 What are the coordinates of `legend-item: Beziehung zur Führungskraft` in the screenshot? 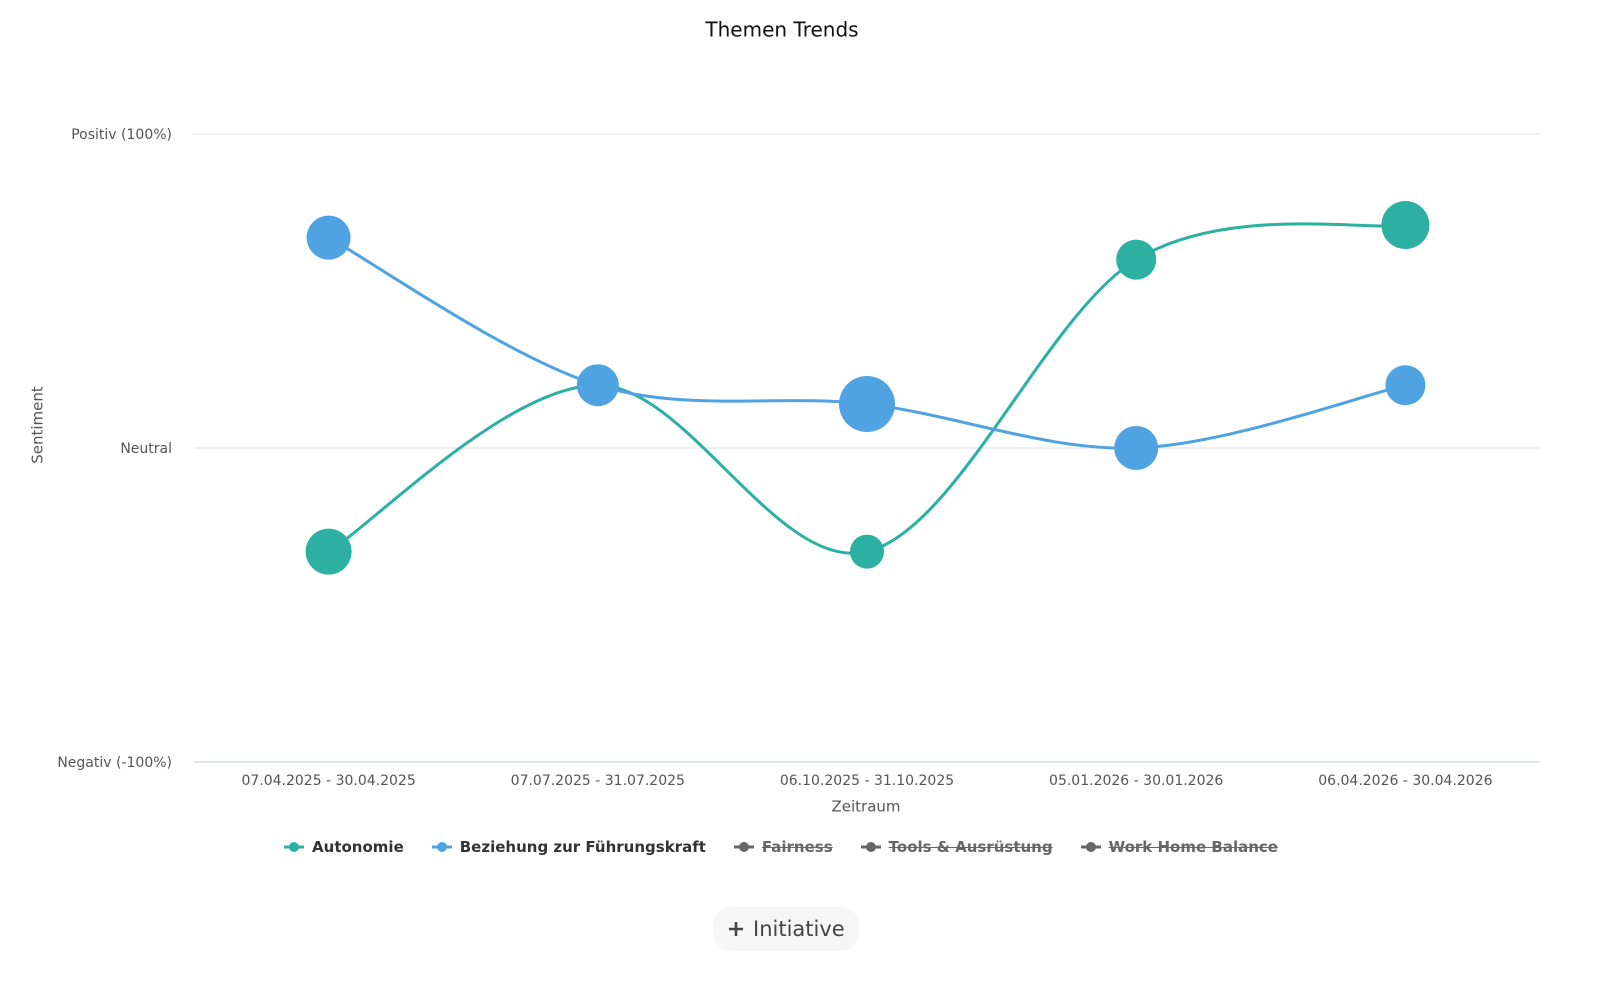 It's located at (568, 847).